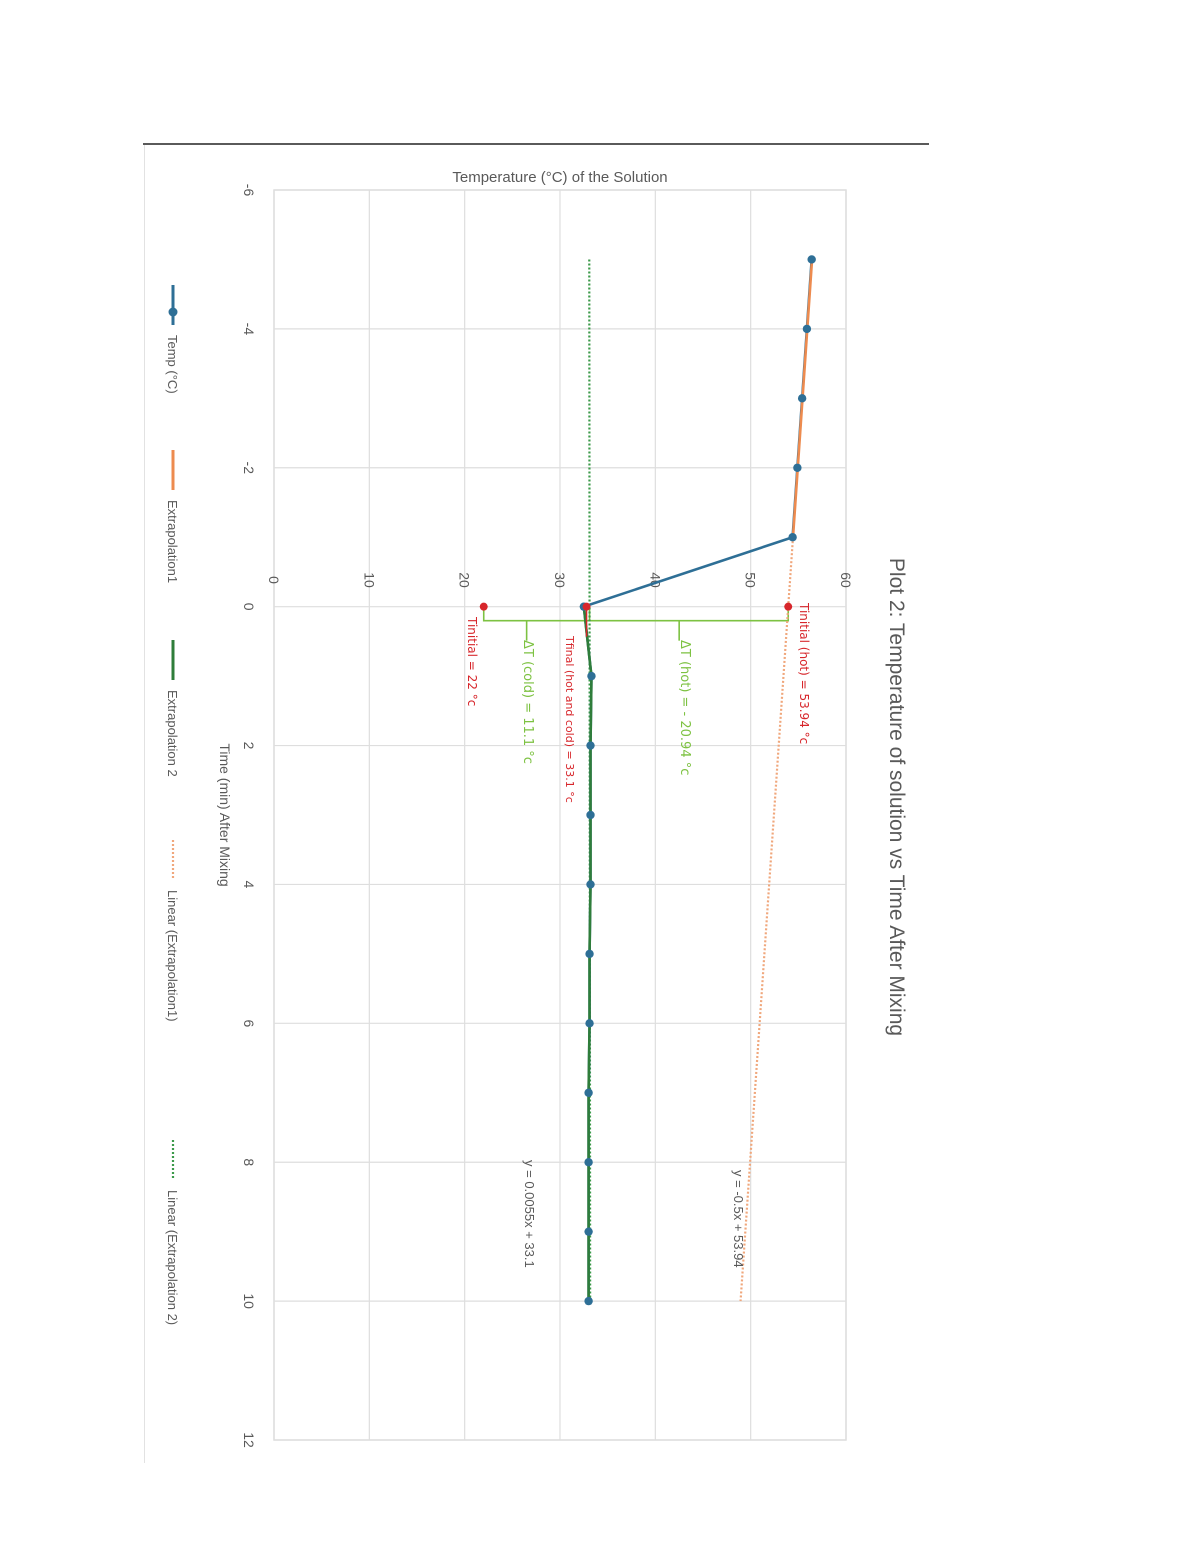  What do you see at coordinates (536, 144) in the screenshot?
I see `page-top-rule` at bounding box center [536, 144].